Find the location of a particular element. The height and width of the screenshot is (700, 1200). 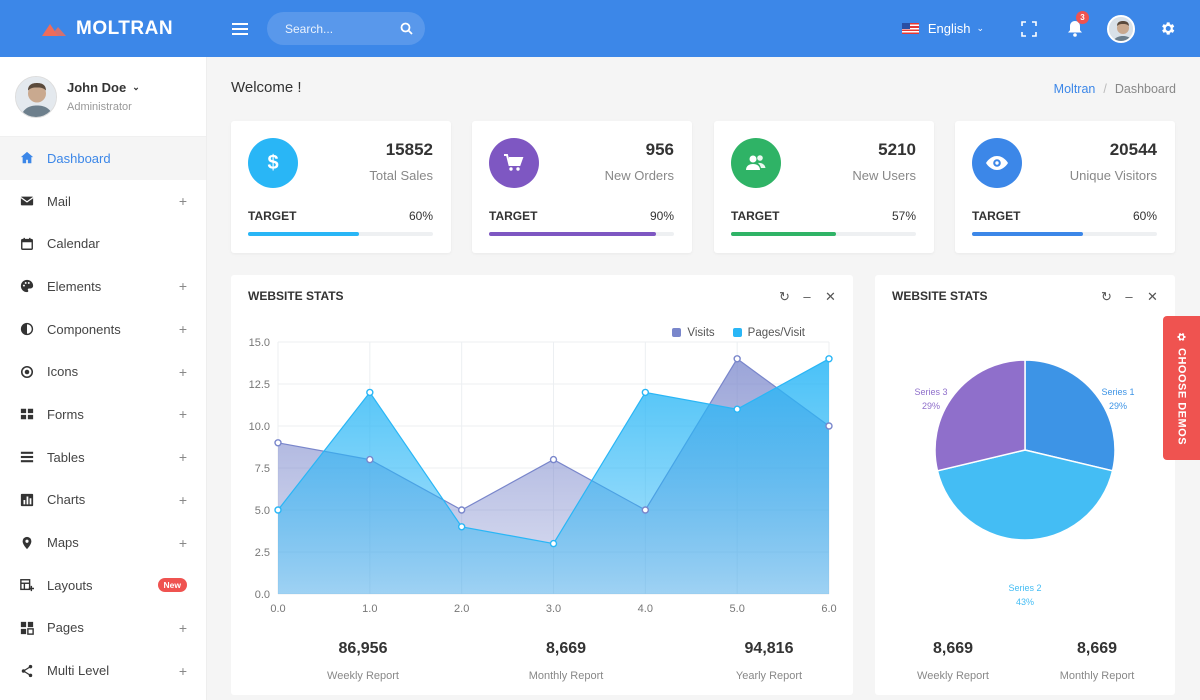

y-tick-label: 0.0 is located at coordinates (262, 595).